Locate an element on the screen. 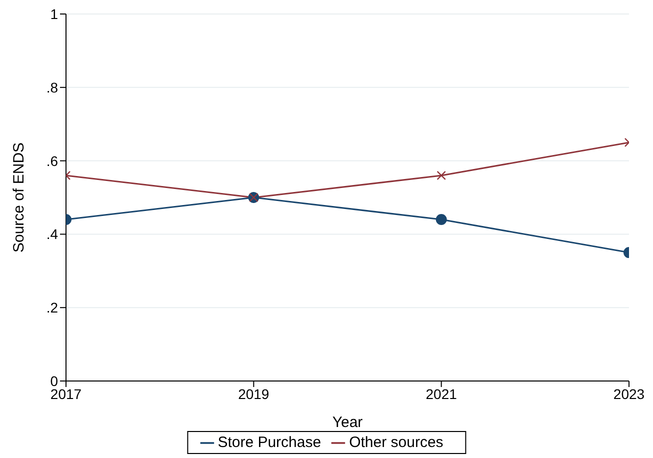  x-tick-label: 2021 is located at coordinates (442, 394).